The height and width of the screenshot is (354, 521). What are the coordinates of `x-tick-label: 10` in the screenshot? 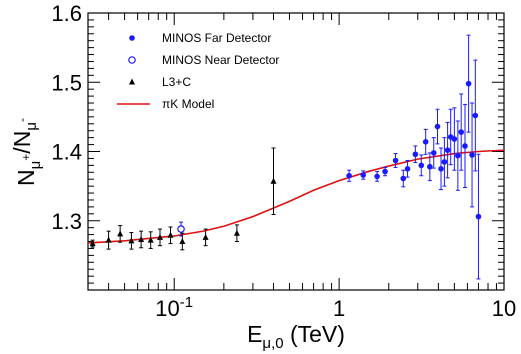 It's located at (504, 308).